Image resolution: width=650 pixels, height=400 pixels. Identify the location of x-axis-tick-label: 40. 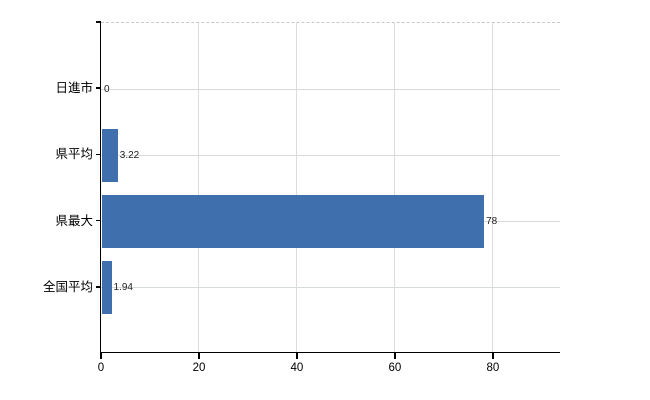
(297, 368).